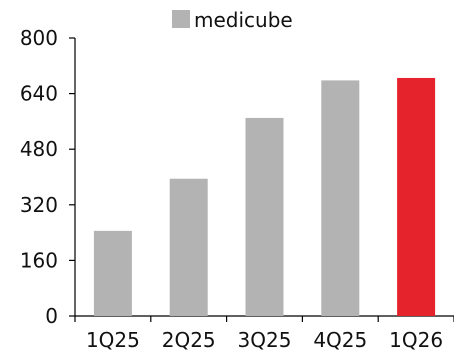 Image resolution: width=454 pixels, height=358 pixels. I want to click on y-axis-ticks: 0 160 320 480 640 800, so click(47, 177).